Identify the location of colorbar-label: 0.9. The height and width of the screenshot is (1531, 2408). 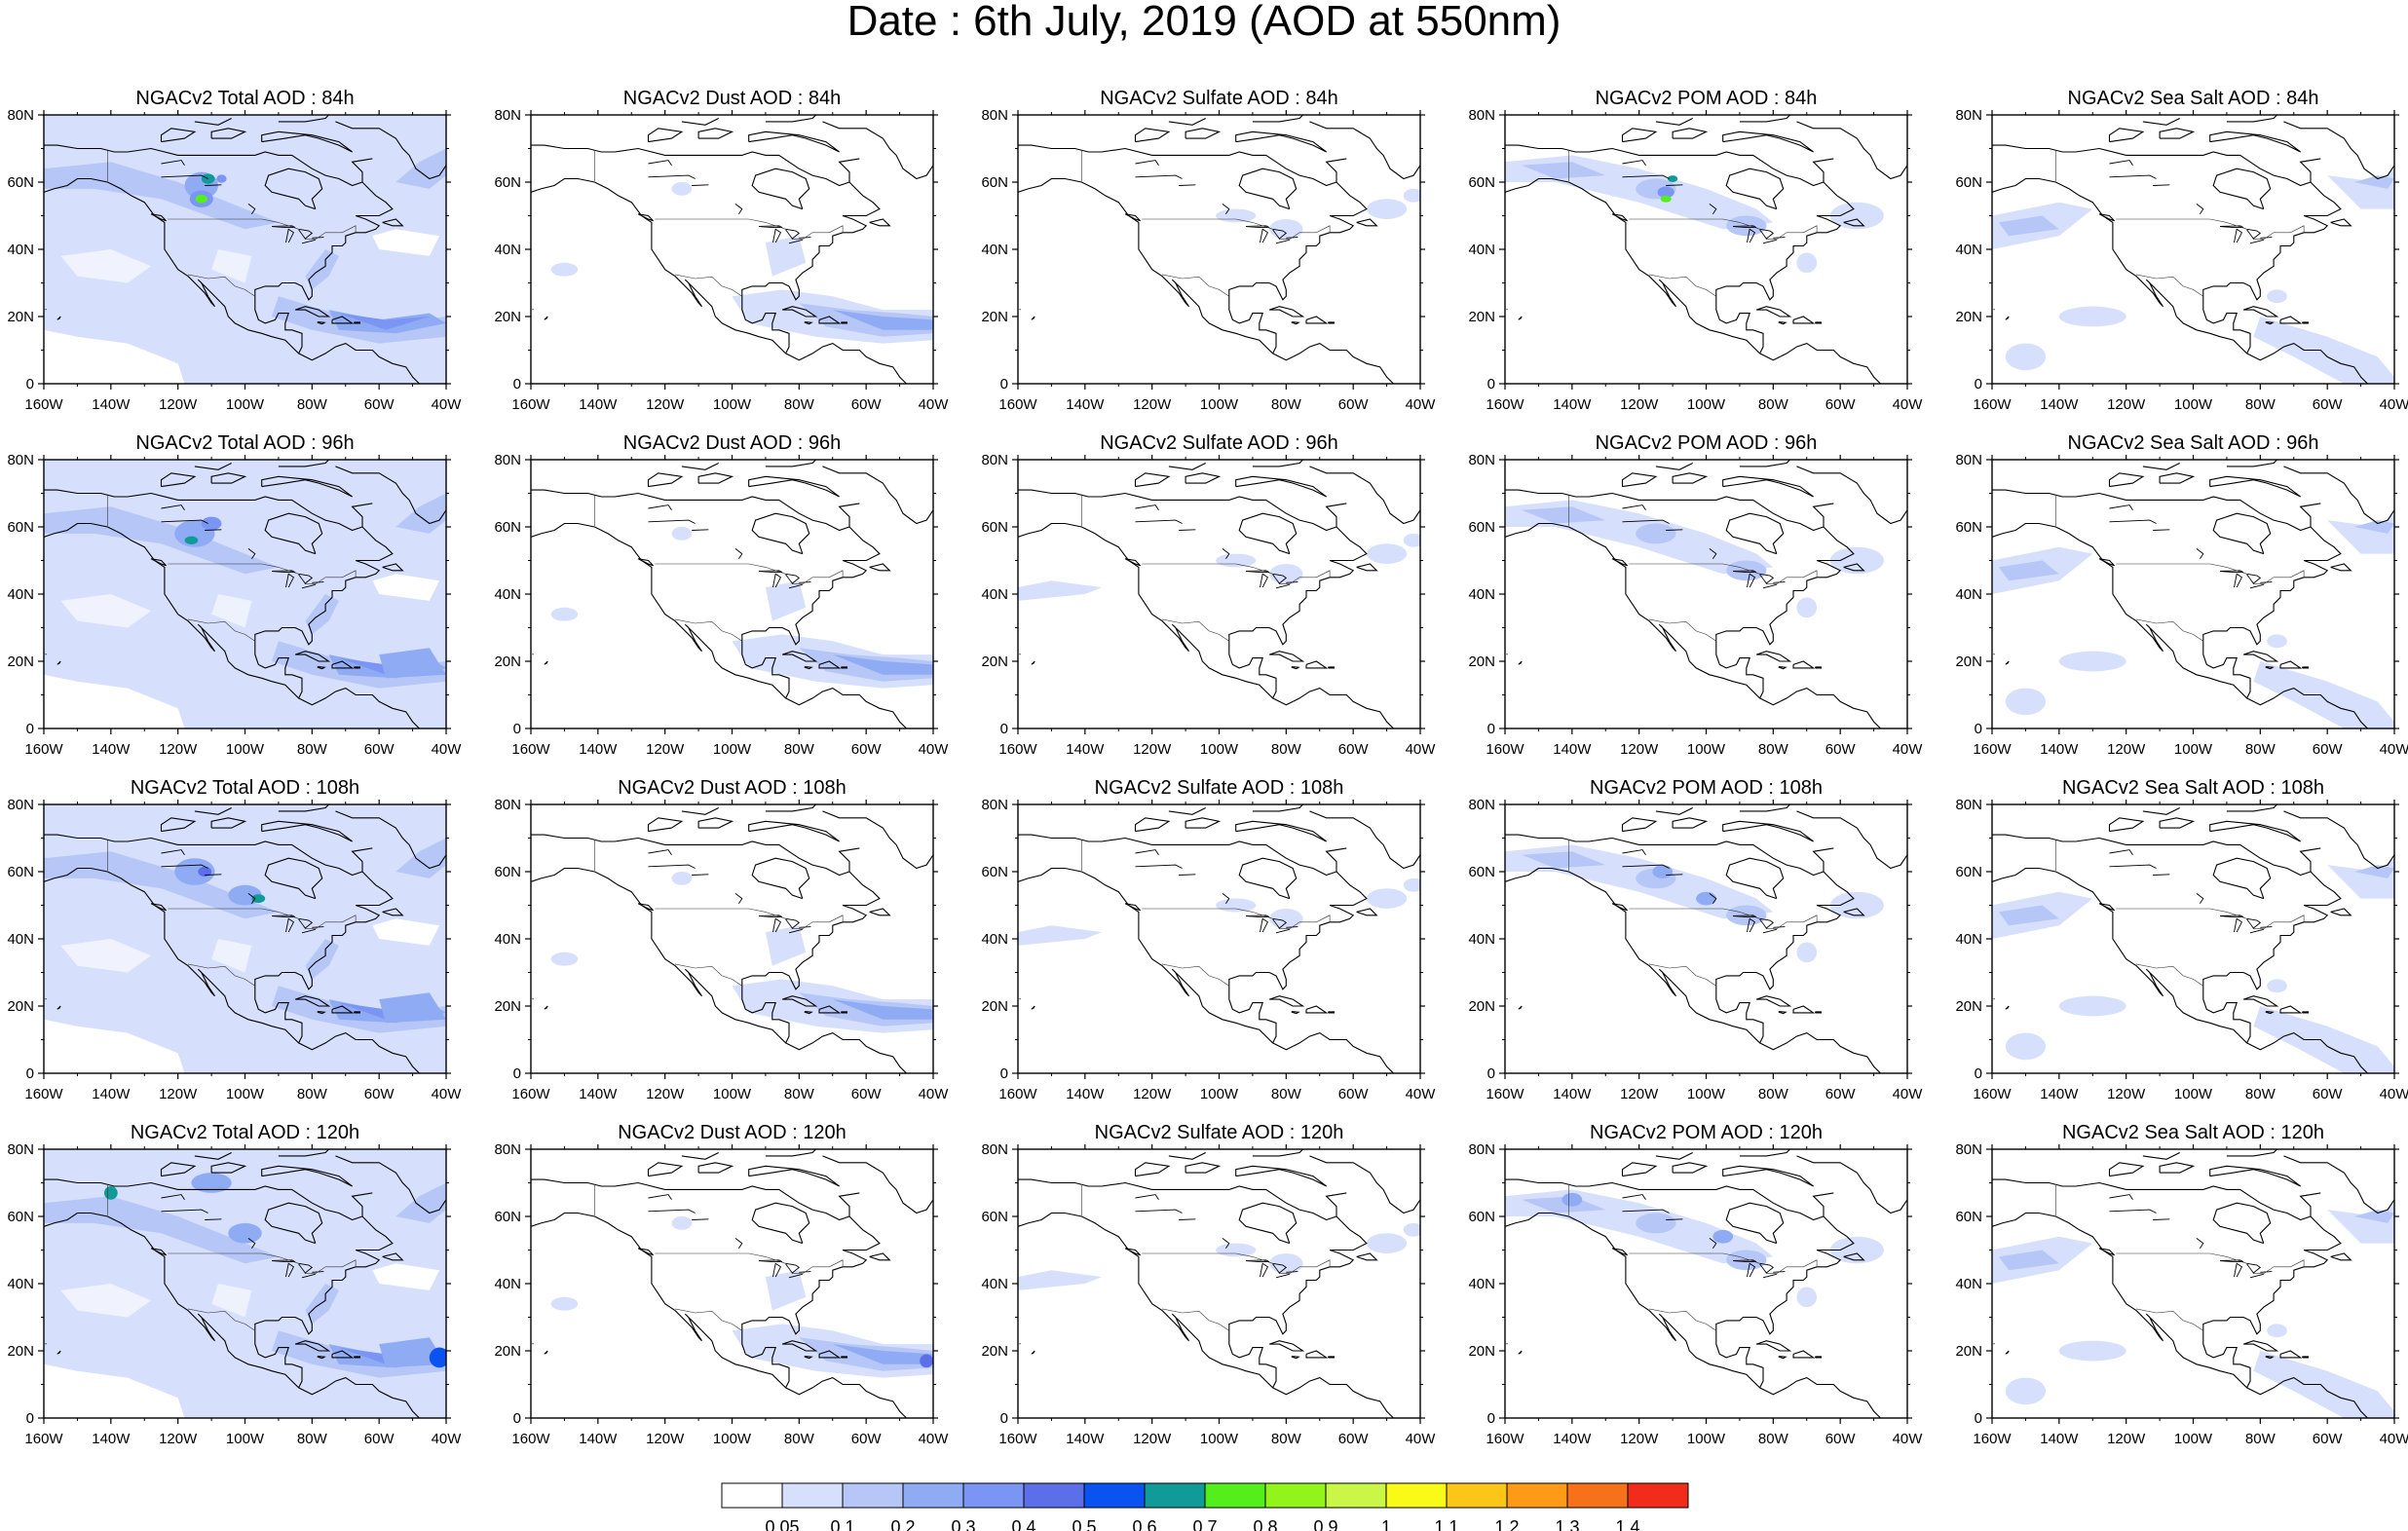
(1325, 1524).